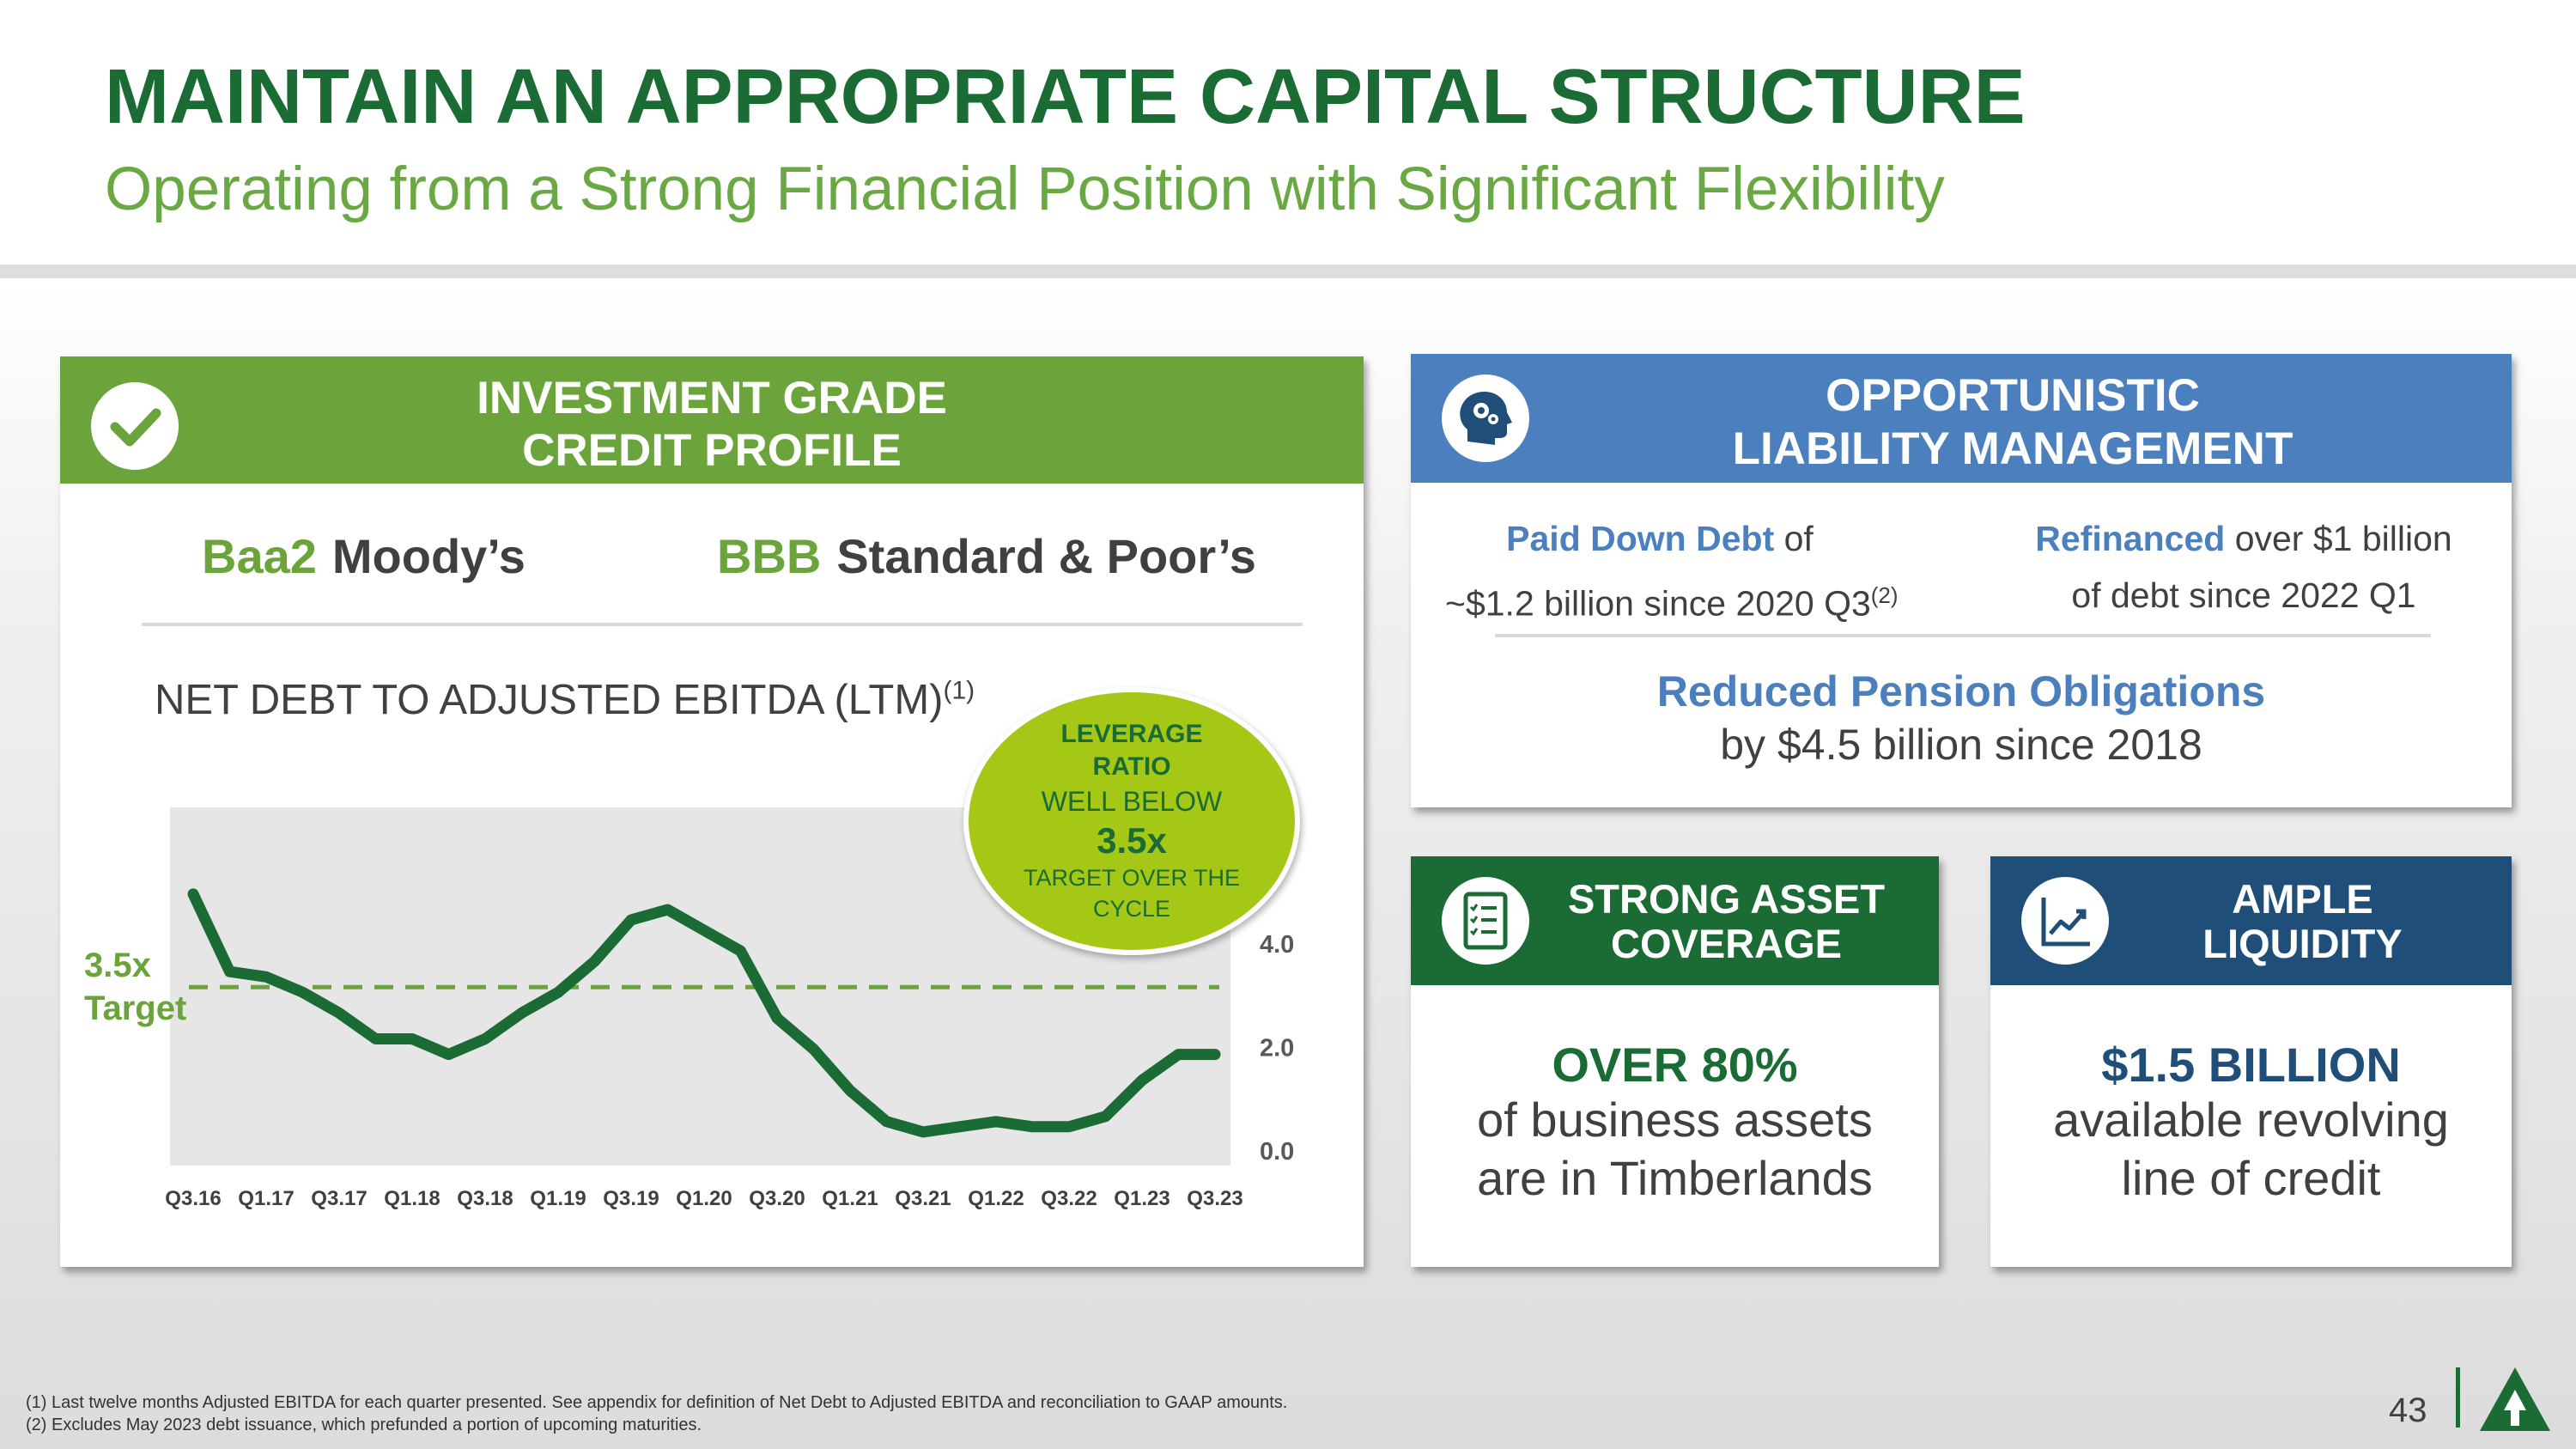 The image size is (2576, 1449). I want to click on x-tick-label: Q1.21, so click(850, 1198).